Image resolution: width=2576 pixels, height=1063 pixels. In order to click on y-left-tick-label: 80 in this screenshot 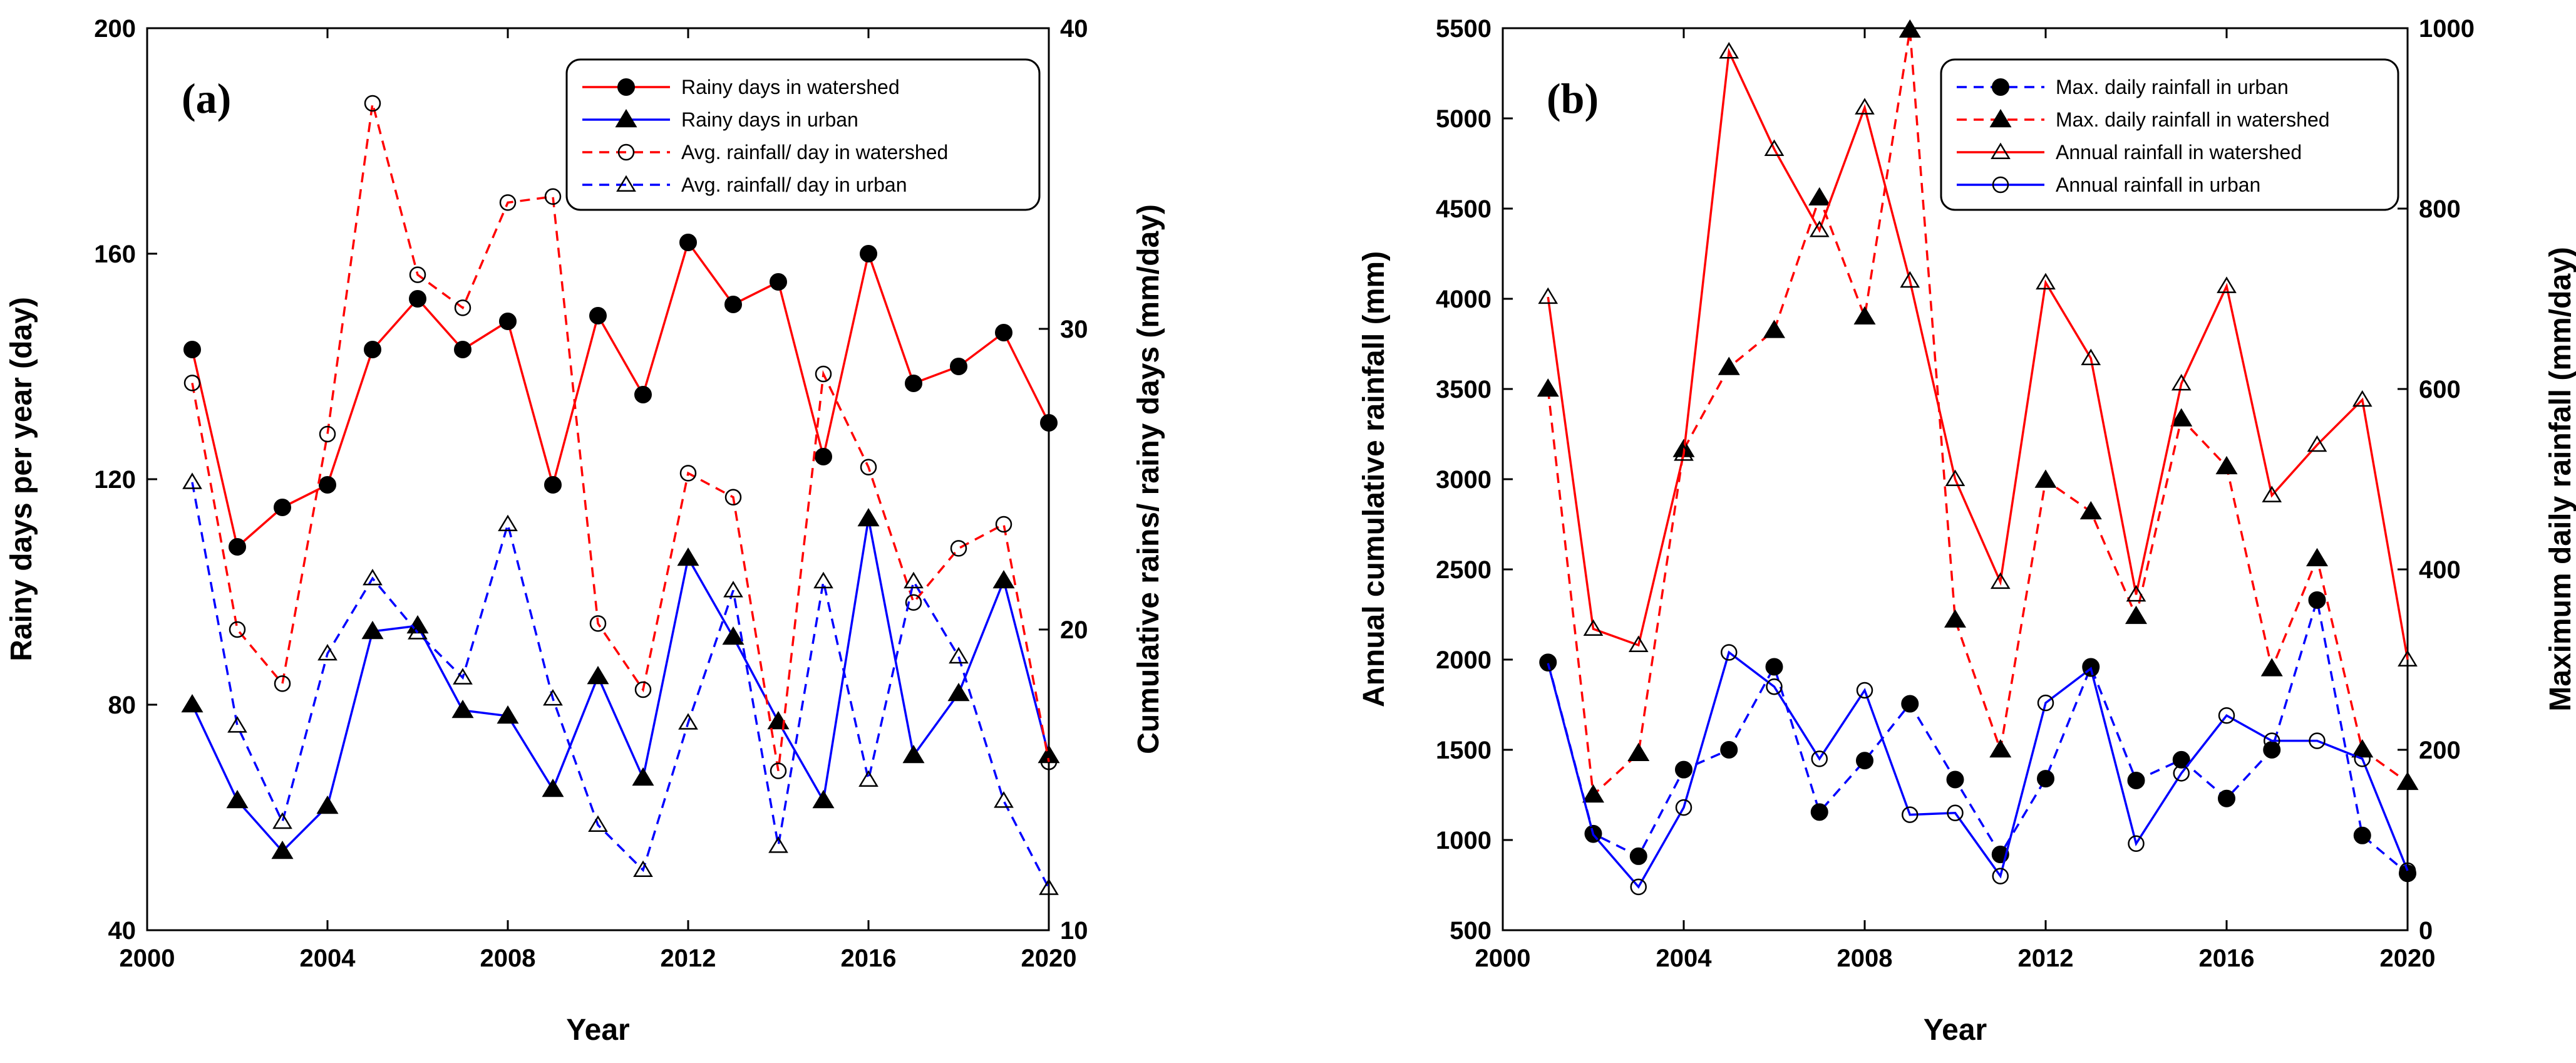, I will do `click(123, 705)`.